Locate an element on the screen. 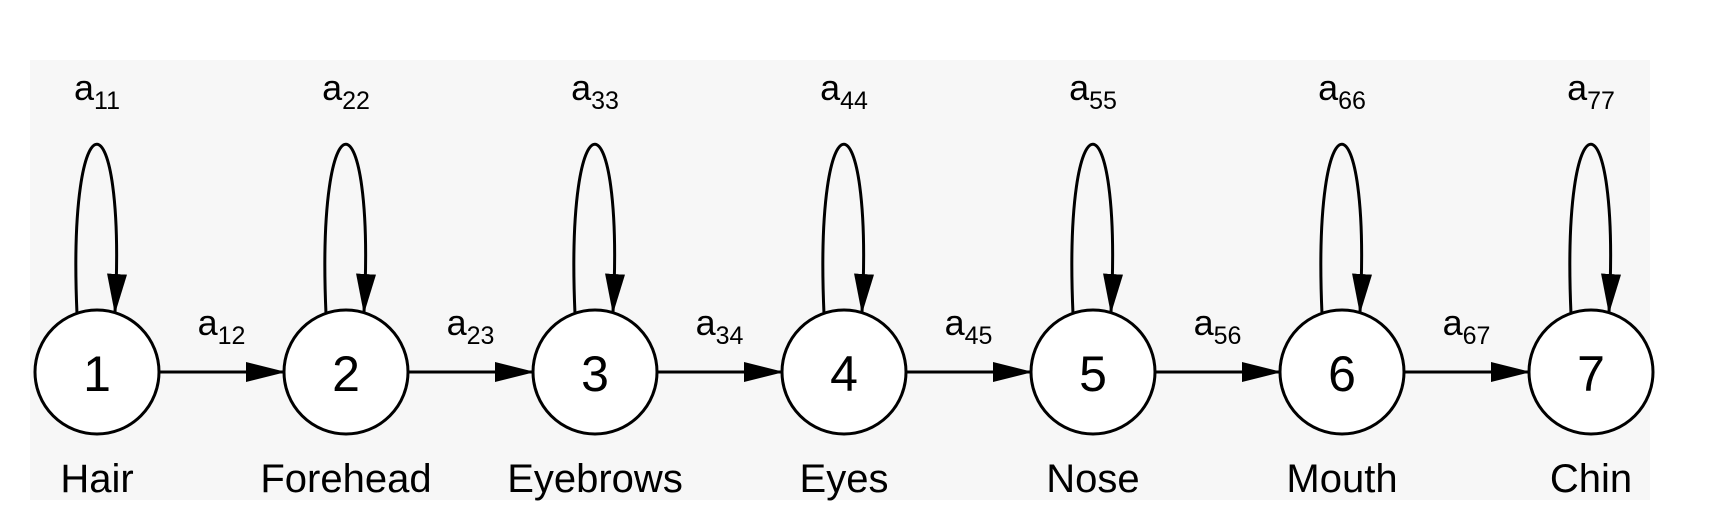 This screenshot has height=527, width=1721. transition-label-1-2: a12 is located at coordinates (222, 326).